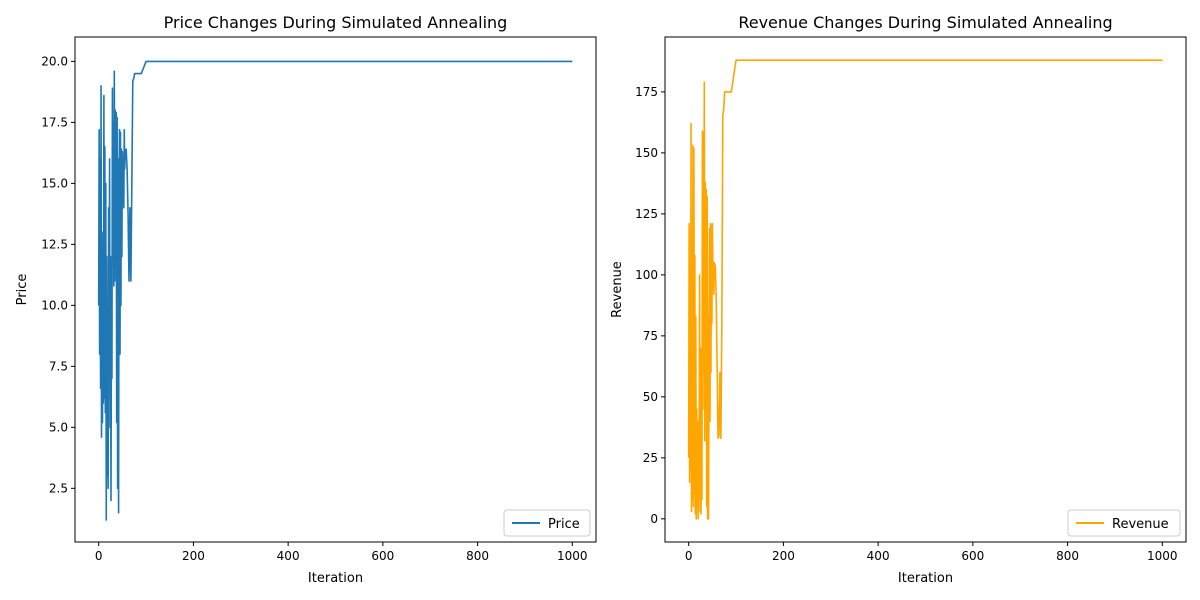 This screenshot has width=1200, height=600. I want to click on revenue-y-tick-label: 50, so click(650, 397).